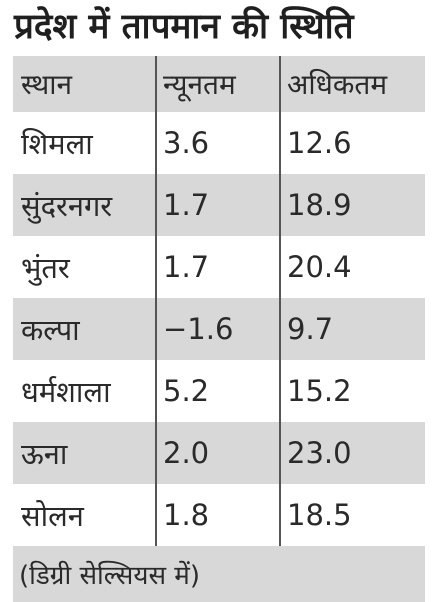 The width and height of the screenshot is (432, 602). I want to click on location-cell: शिमला, so click(57, 143).